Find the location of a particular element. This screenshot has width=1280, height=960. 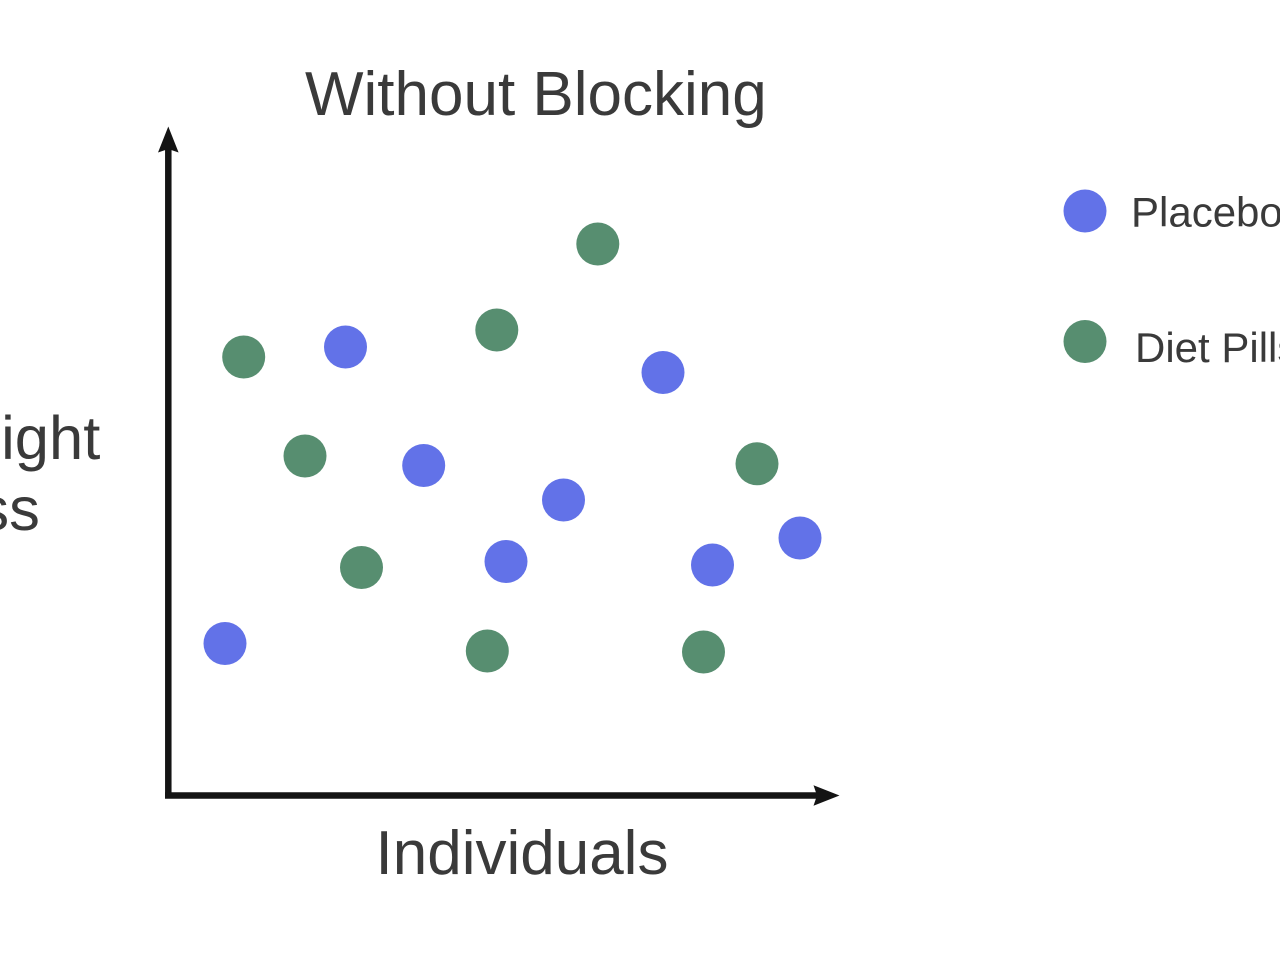

svg-text: Diet Pills is located at coordinates (1207, 347).